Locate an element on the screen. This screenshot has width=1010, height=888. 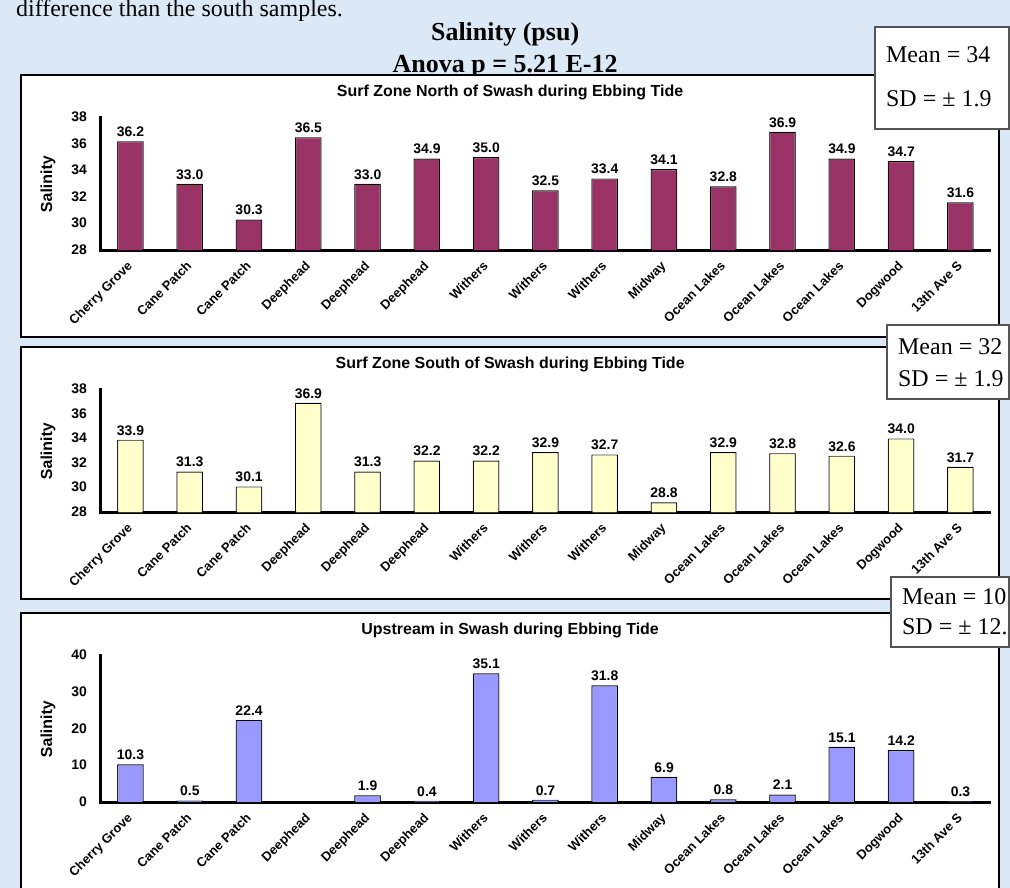
chart-title: Surf Zone North of Swash during Ebbing Tide is located at coordinates (510, 91).